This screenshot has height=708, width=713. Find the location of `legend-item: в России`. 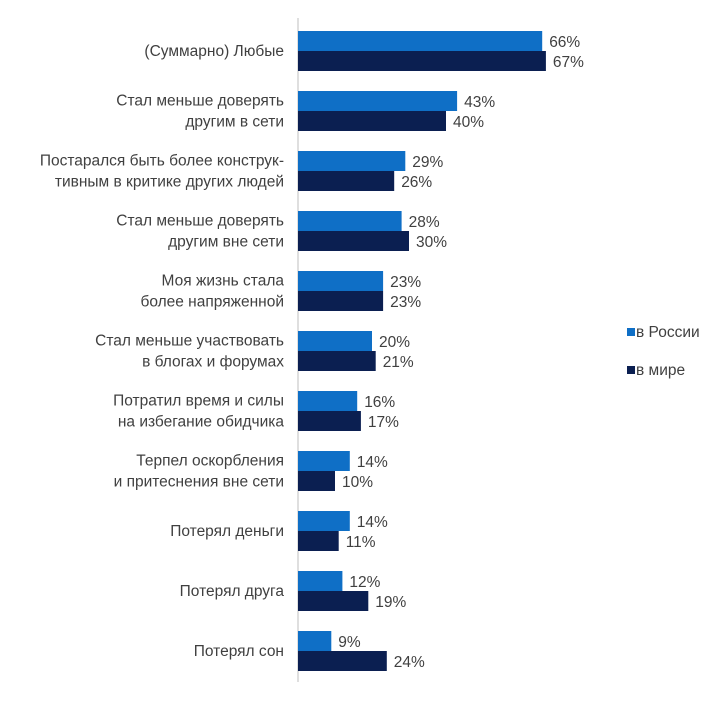

legend-item: в России is located at coordinates (663, 332).